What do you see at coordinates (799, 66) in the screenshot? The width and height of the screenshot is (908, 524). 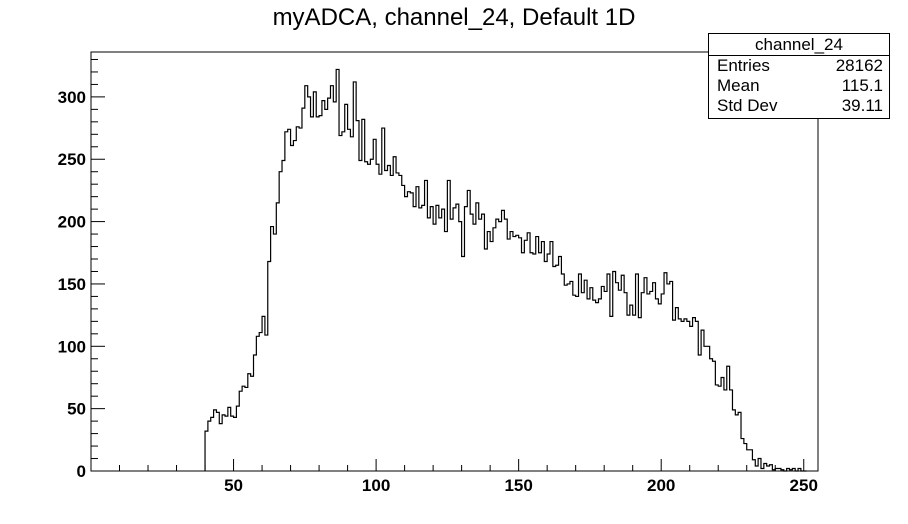 I see `stats-entries-row: Entries 28162` at bounding box center [799, 66].